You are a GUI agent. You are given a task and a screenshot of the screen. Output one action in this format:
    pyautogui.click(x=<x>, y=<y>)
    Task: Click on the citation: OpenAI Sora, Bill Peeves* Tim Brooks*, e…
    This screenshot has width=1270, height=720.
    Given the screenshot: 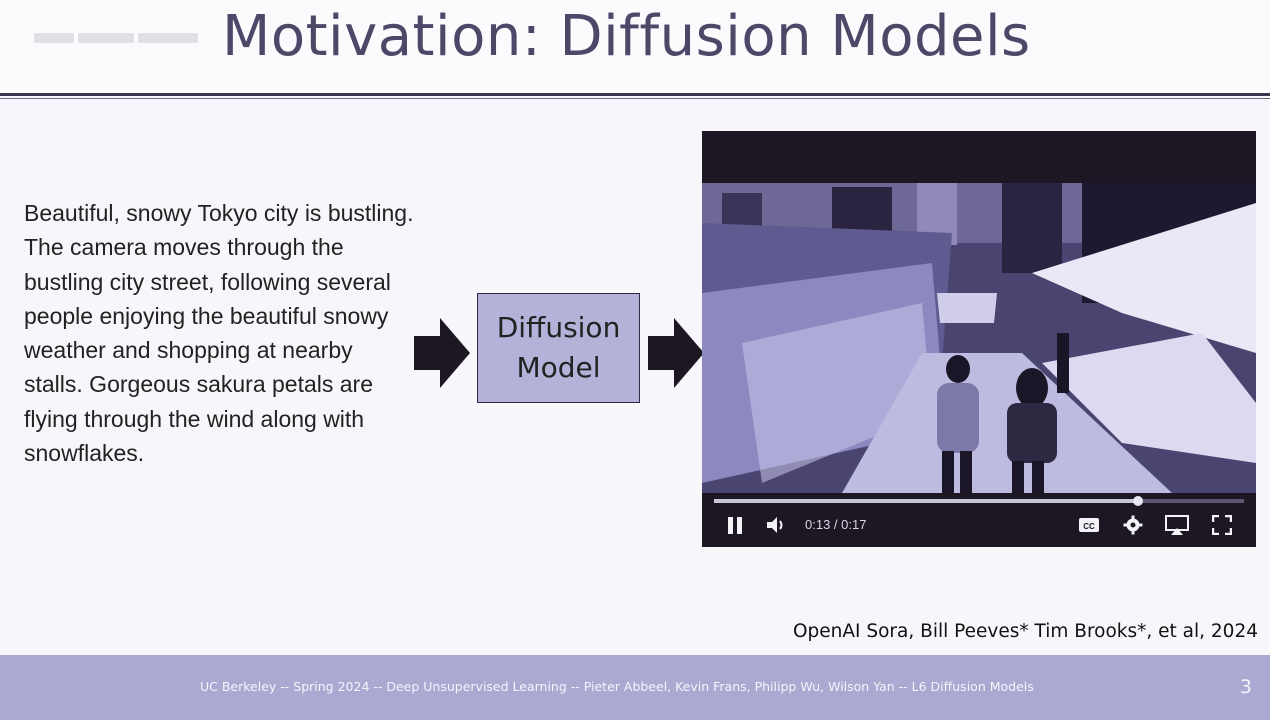 What is the action you would take?
    pyautogui.click(x=1025, y=631)
    